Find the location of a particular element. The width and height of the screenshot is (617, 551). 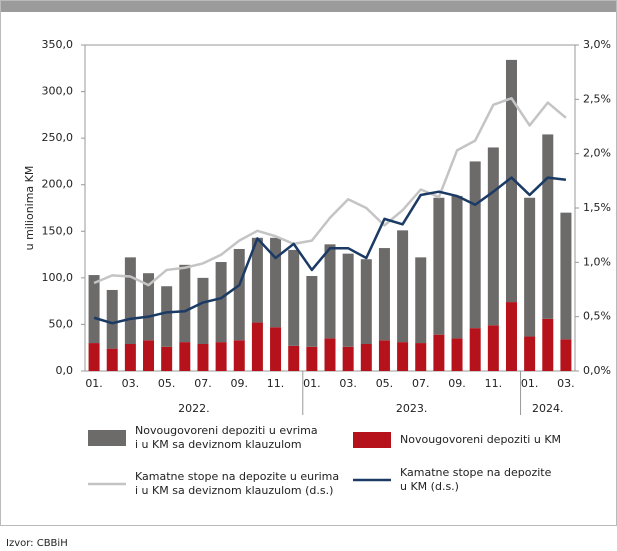

year-label: 2022. is located at coordinates (194, 408).